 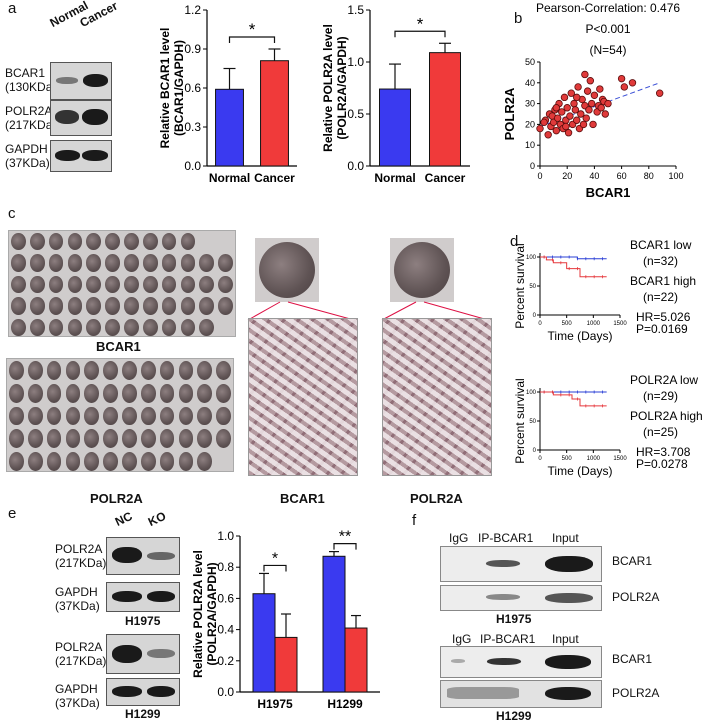 I want to click on x-tick-label: 80, so click(x=649, y=176).